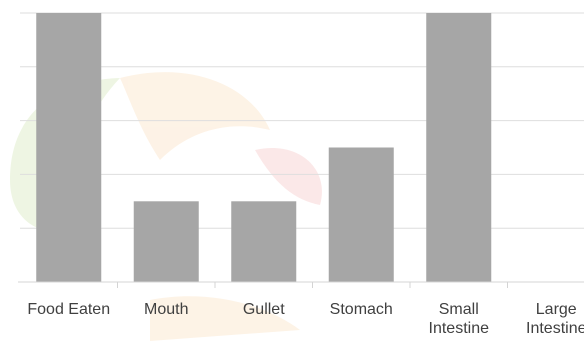 The image size is (584, 341). Describe the element at coordinates (166, 241) in the screenshot. I see `bar-mouth` at that location.